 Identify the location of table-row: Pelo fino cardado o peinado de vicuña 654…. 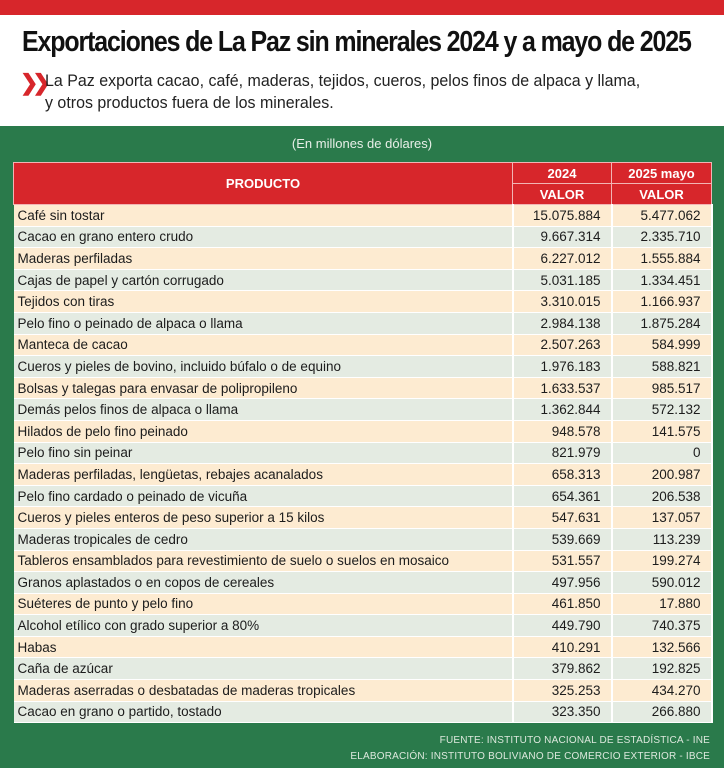
(363, 496).